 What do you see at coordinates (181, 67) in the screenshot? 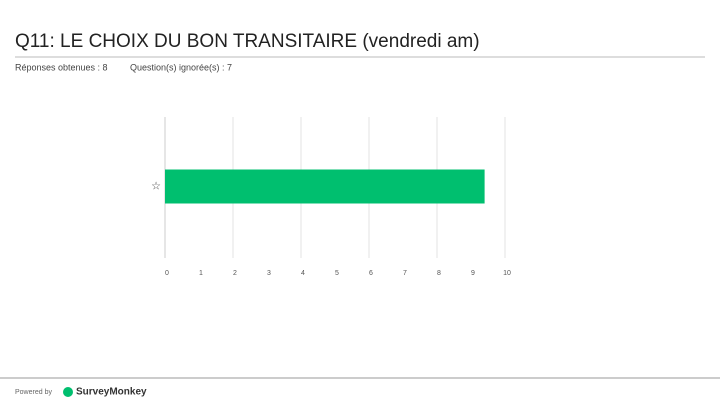
I see `skipped: Question(s) ignorée(s) : 7` at bounding box center [181, 67].